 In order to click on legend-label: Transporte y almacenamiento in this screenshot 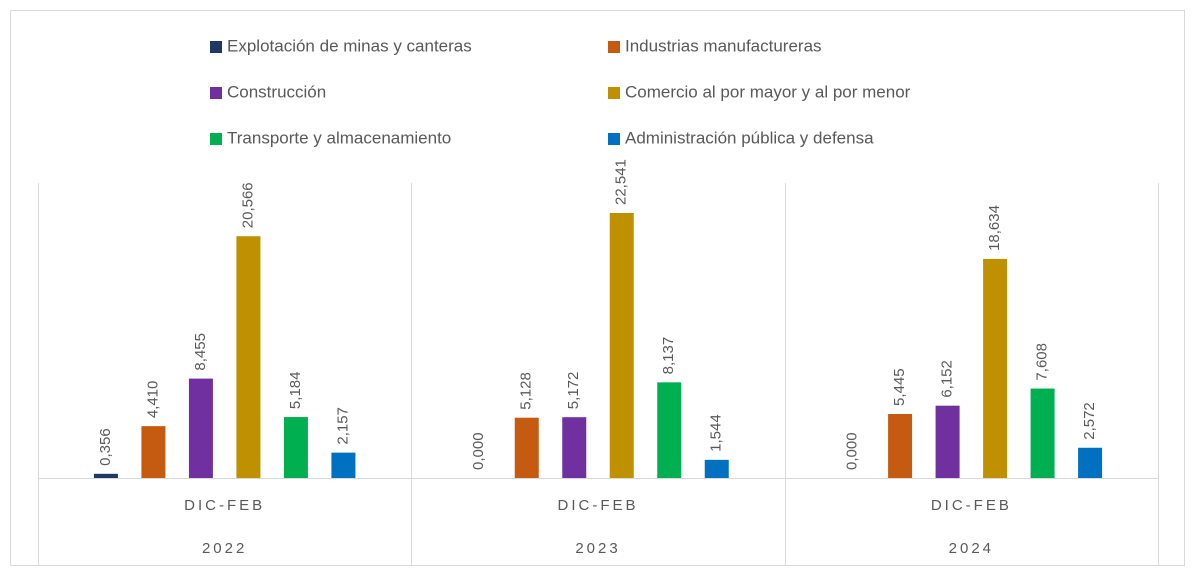, I will do `click(339, 137)`.